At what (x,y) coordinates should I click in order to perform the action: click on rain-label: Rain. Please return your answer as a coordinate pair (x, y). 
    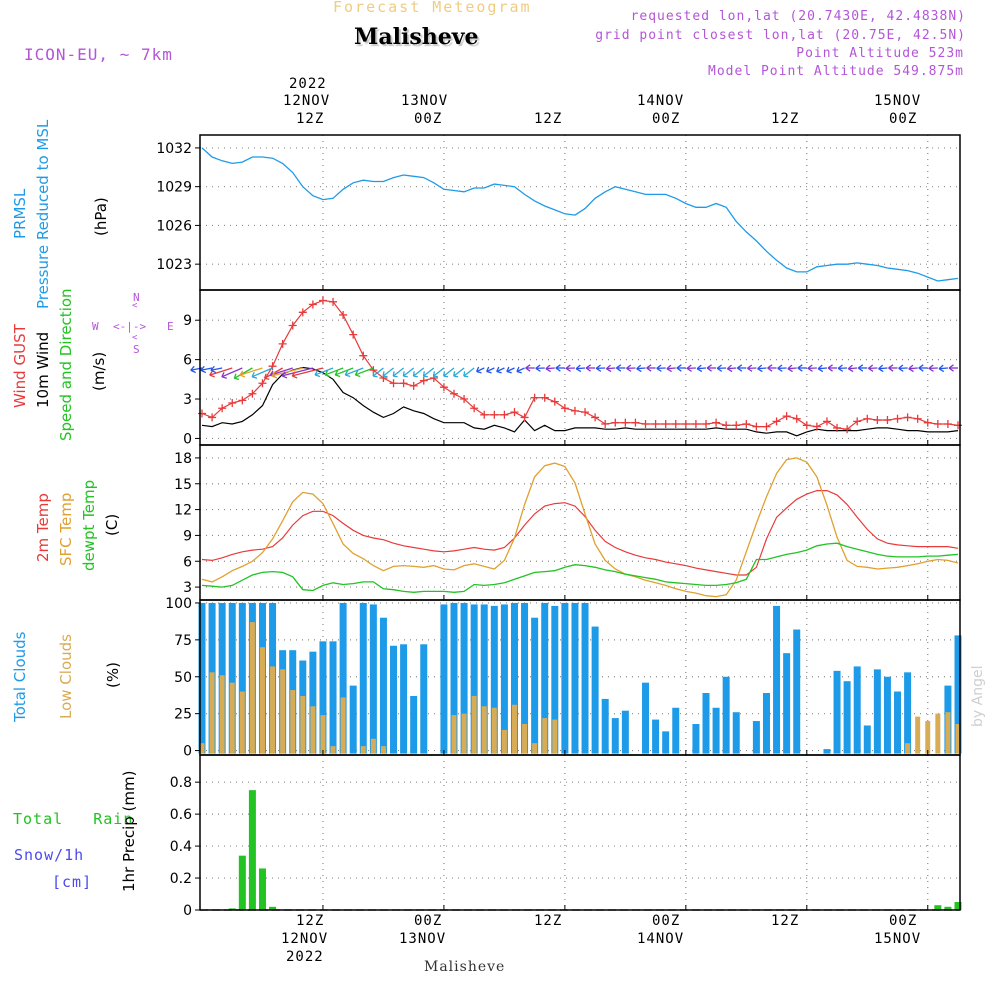
    Looking at the image, I should click on (113, 819).